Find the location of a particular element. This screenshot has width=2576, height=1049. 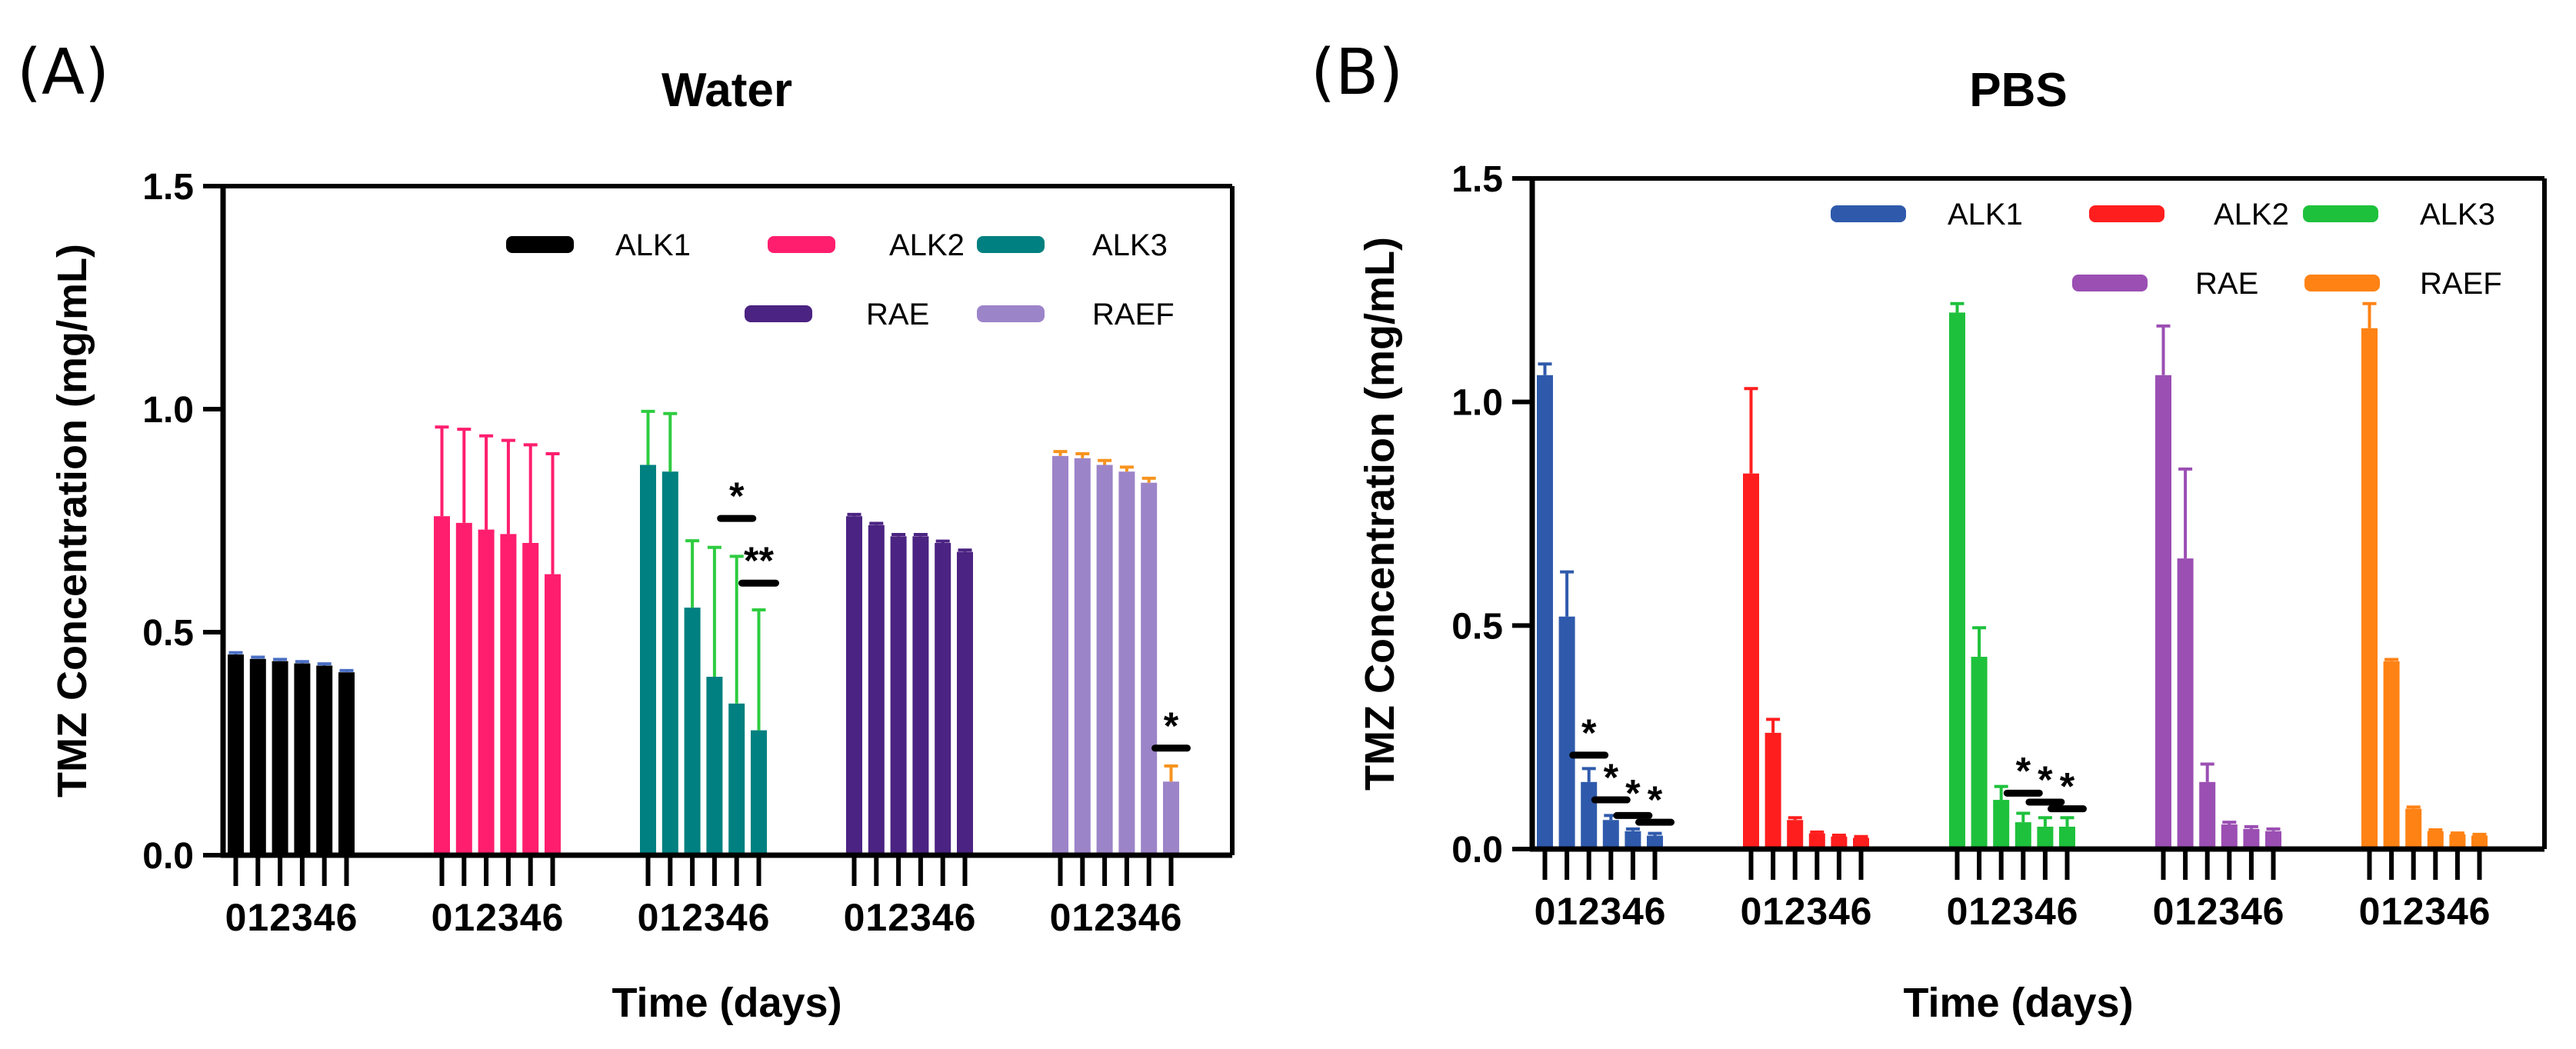

y-tick-label: 0.0 is located at coordinates (168, 856).